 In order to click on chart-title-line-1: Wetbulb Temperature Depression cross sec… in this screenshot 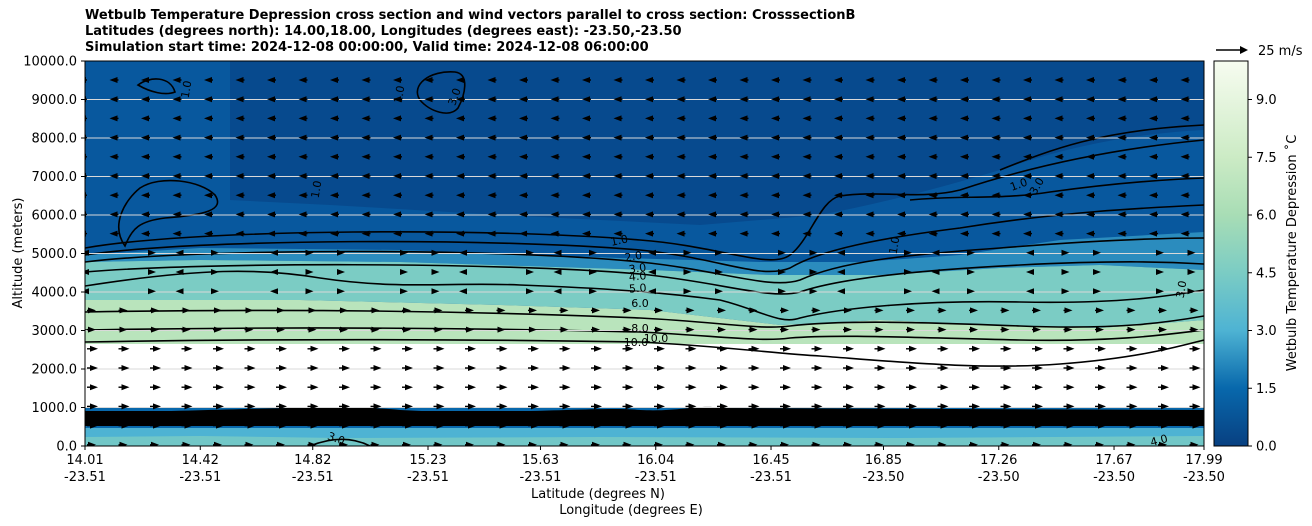, I will do `click(470, 15)`.